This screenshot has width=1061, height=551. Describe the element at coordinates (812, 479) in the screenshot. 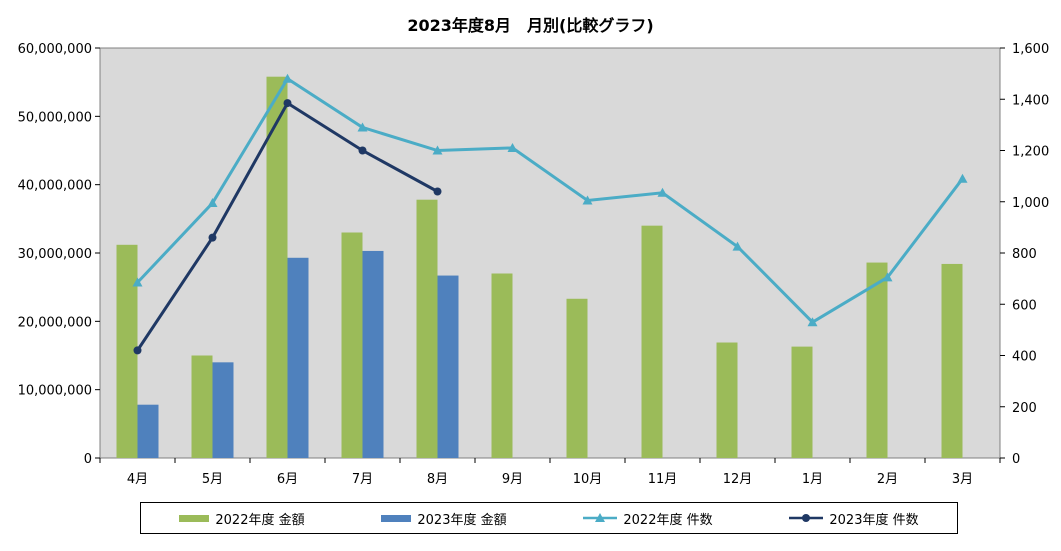

I see `x-tick-label: 1月` at that location.